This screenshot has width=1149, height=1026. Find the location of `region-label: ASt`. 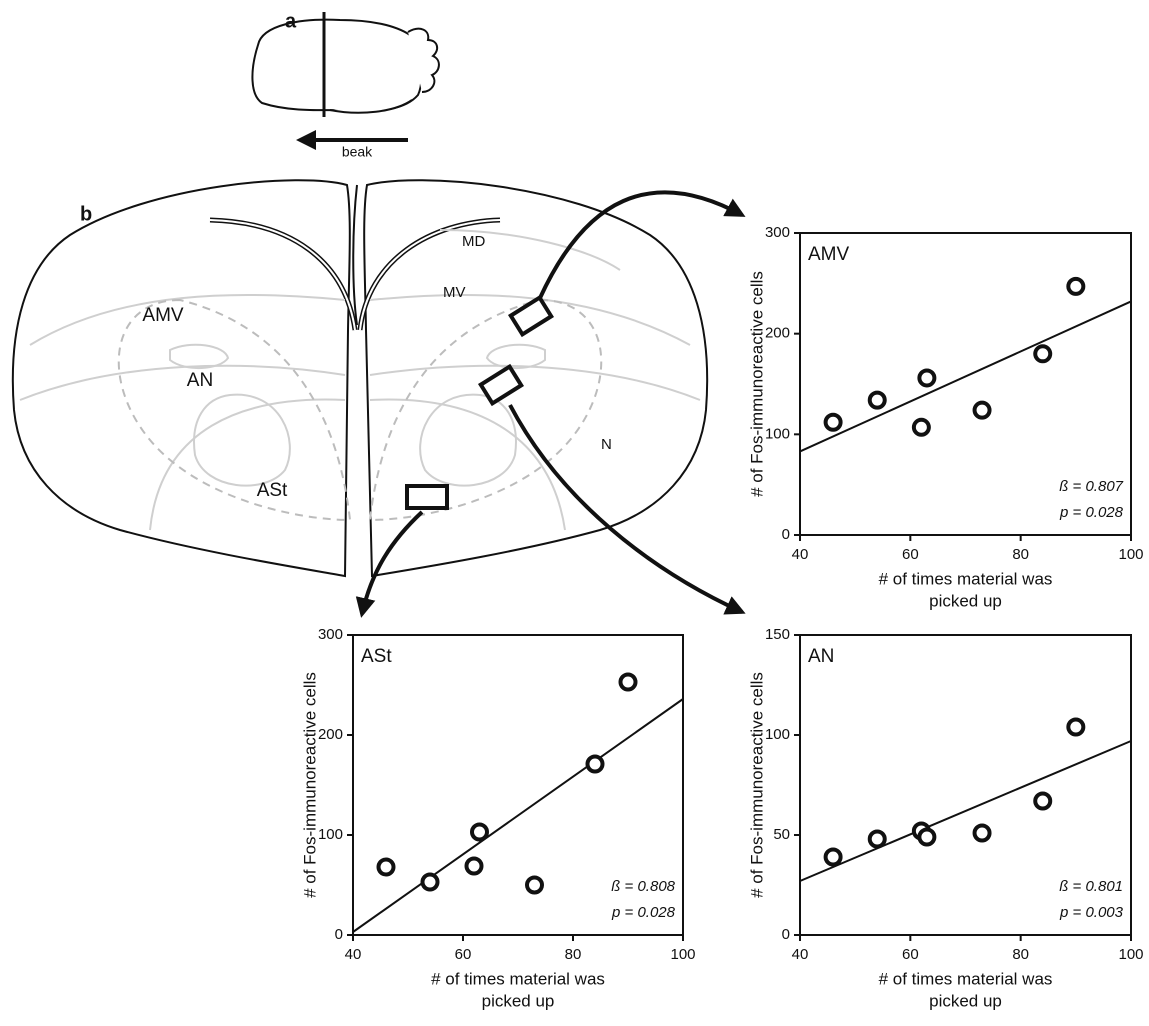

region-label: ASt is located at coordinates (272, 490).